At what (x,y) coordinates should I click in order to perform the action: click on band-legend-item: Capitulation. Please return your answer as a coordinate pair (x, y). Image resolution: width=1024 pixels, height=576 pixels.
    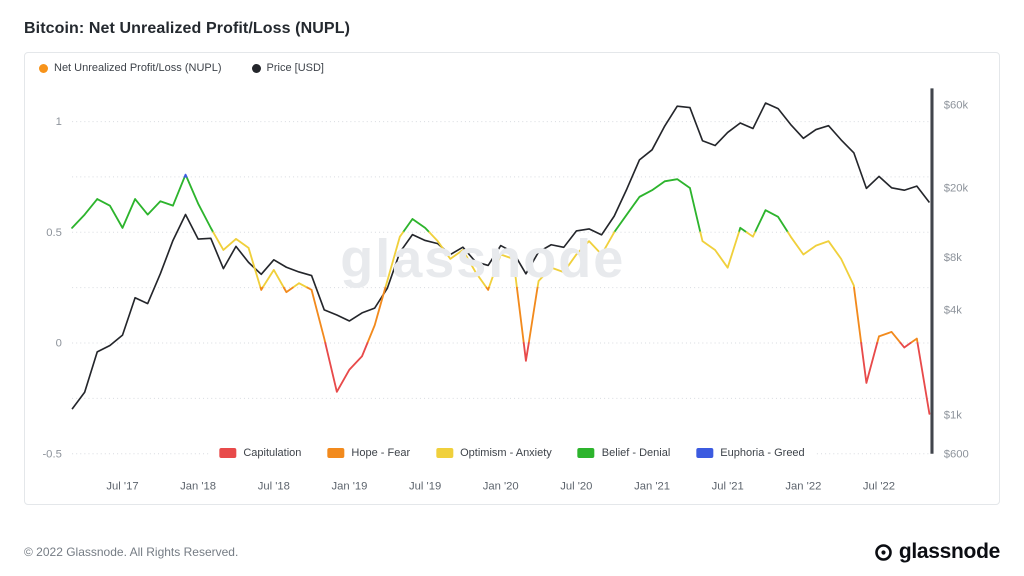
    Looking at the image, I should click on (260, 453).